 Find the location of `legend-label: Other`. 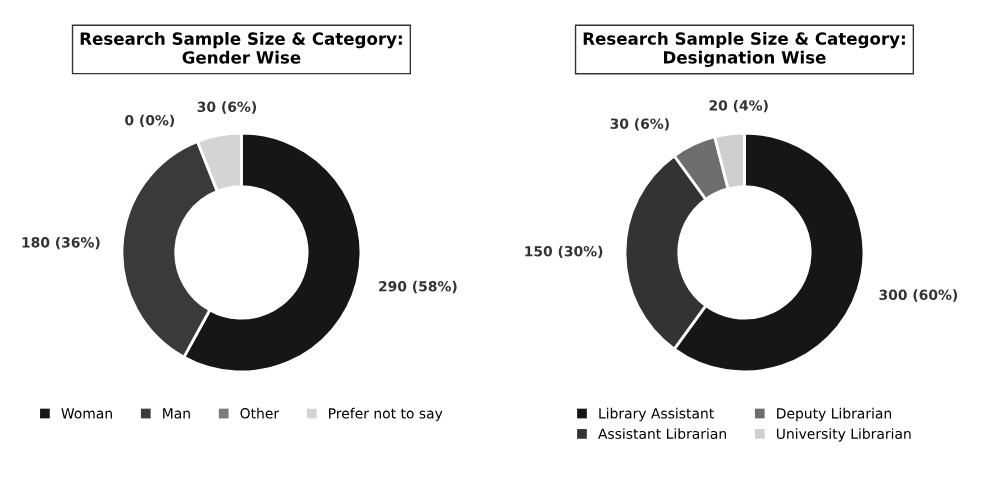

legend-label: Other is located at coordinates (260, 413).